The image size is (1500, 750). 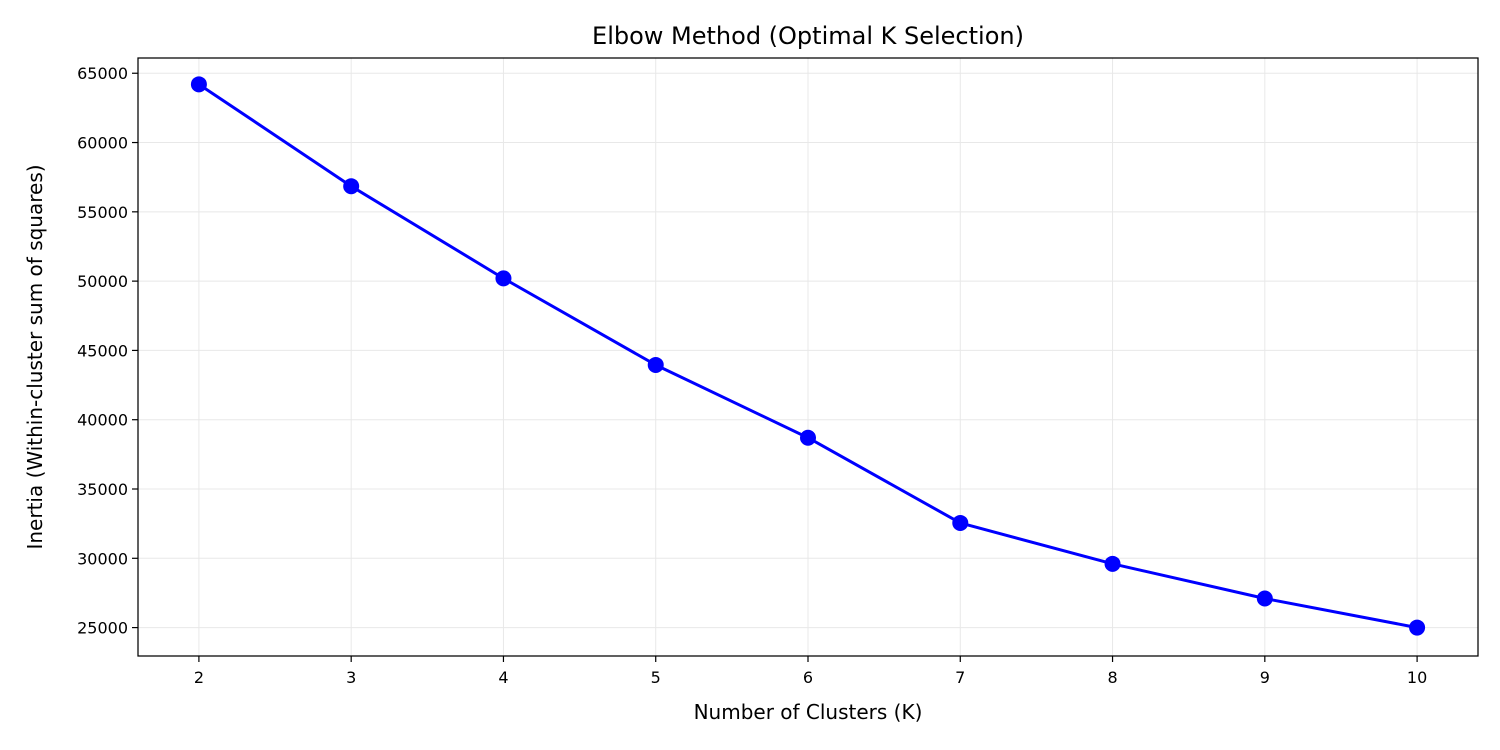 What do you see at coordinates (808, 36) in the screenshot?
I see `chart-title: Elbow Method (Optimal K Selection)` at bounding box center [808, 36].